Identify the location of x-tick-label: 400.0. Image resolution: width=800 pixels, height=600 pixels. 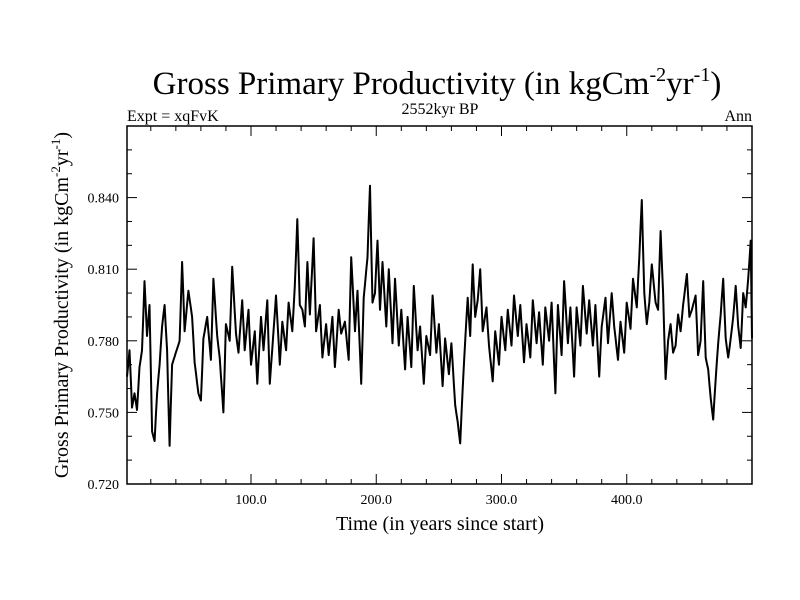
(627, 500).